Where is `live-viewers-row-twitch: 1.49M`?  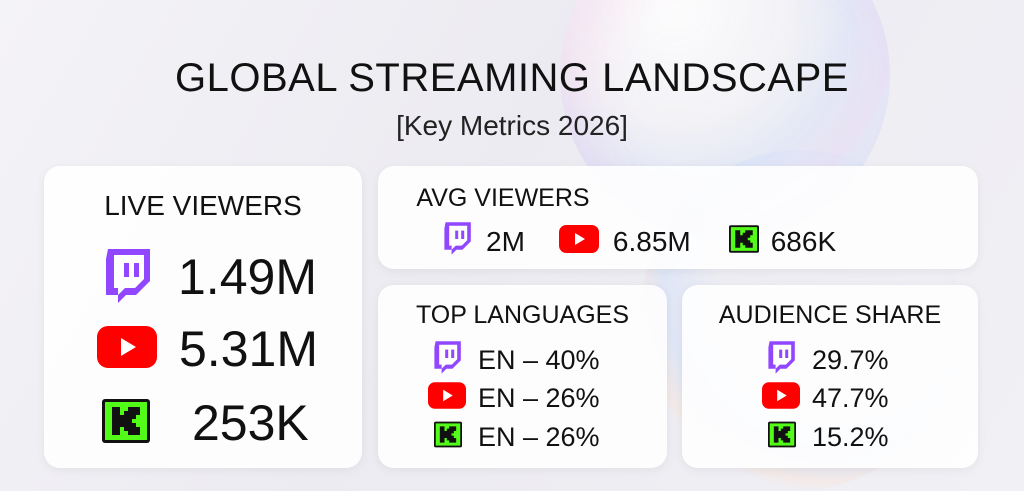 live-viewers-row-twitch: 1.49M is located at coordinates (209, 277).